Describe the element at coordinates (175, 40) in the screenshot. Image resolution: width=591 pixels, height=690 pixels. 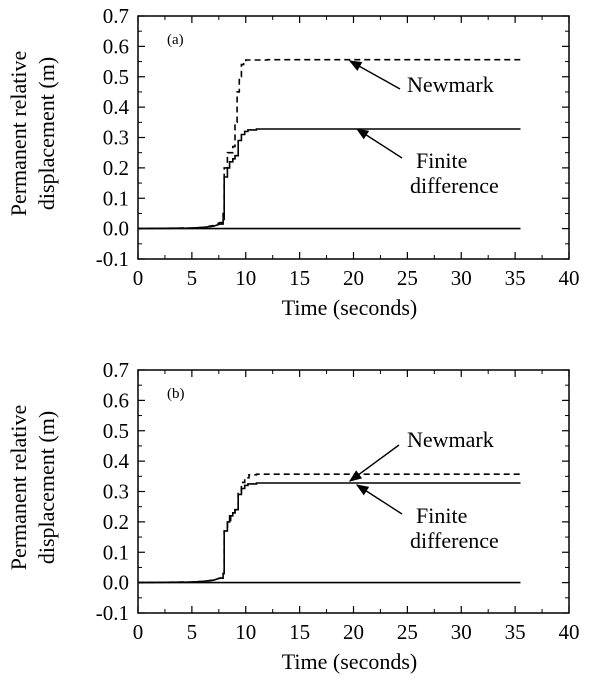
I see `panel-label: (a)` at that location.